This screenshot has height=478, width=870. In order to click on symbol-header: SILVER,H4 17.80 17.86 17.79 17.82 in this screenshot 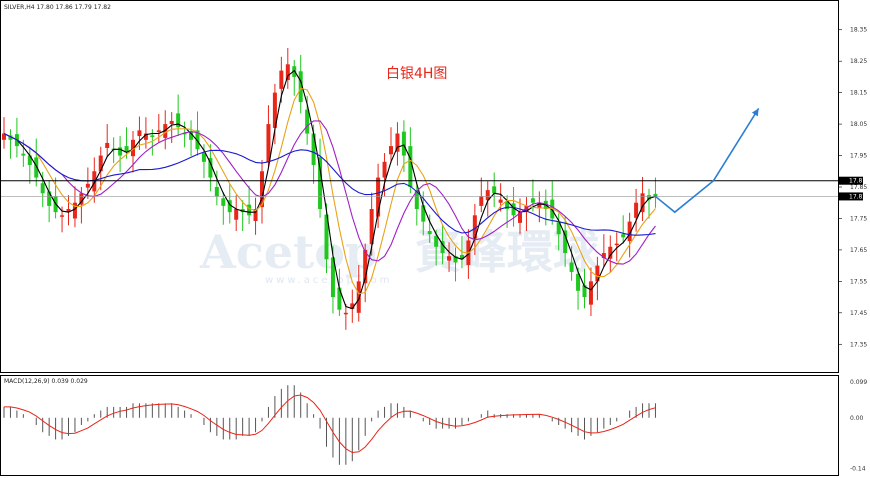, I will do `click(57, 7)`.